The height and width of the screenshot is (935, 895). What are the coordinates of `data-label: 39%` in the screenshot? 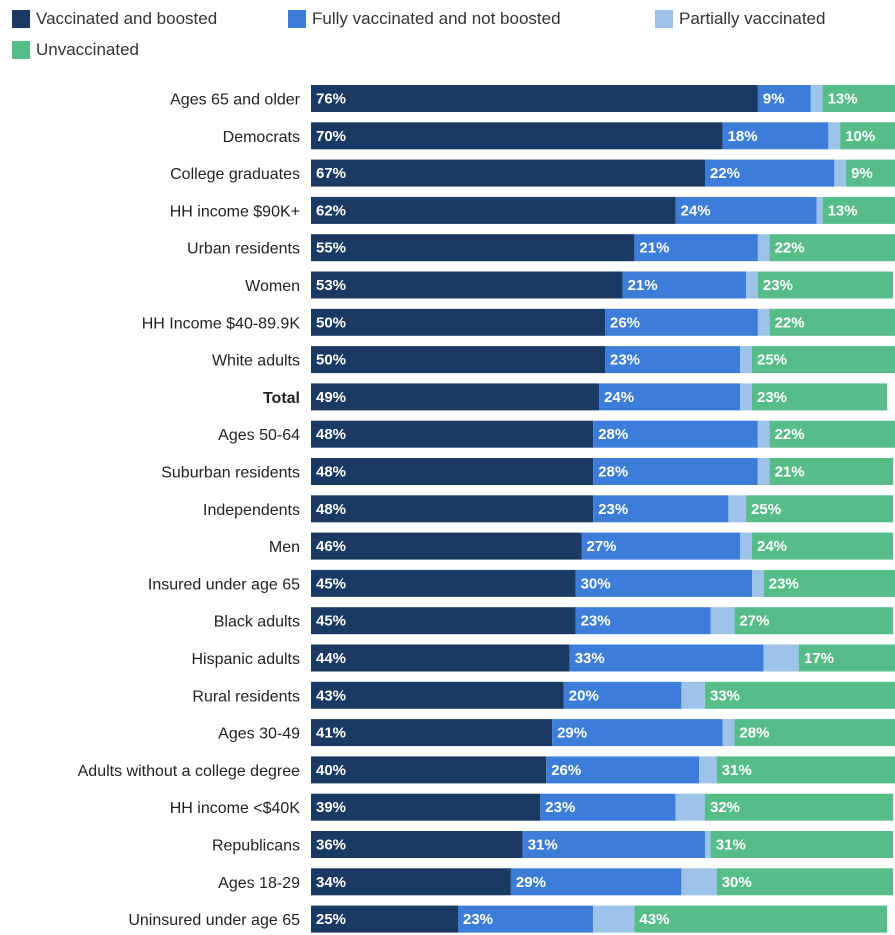 It's located at (331, 807).